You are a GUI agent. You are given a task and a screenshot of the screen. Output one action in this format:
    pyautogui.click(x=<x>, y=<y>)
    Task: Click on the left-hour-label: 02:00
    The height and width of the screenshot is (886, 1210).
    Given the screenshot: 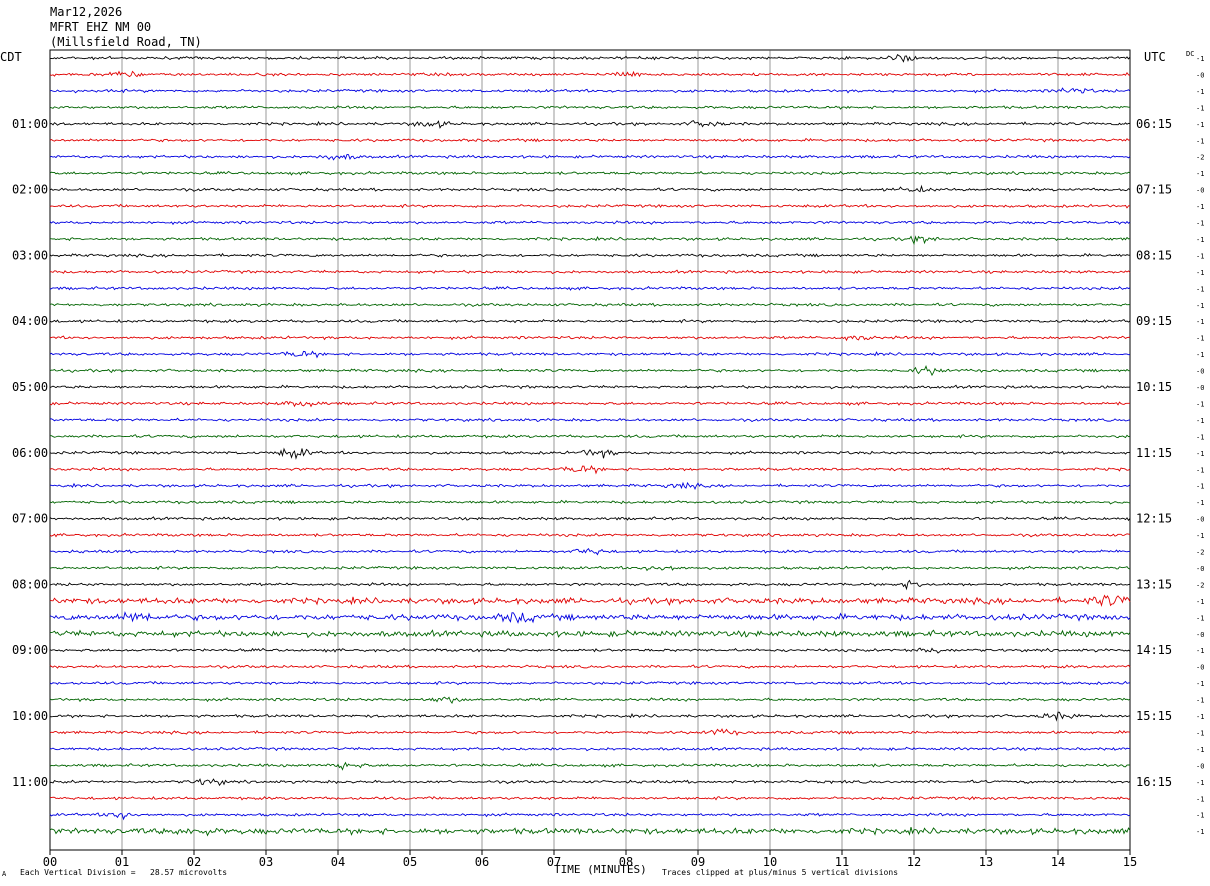 What is the action you would take?
    pyautogui.click(x=30, y=190)
    